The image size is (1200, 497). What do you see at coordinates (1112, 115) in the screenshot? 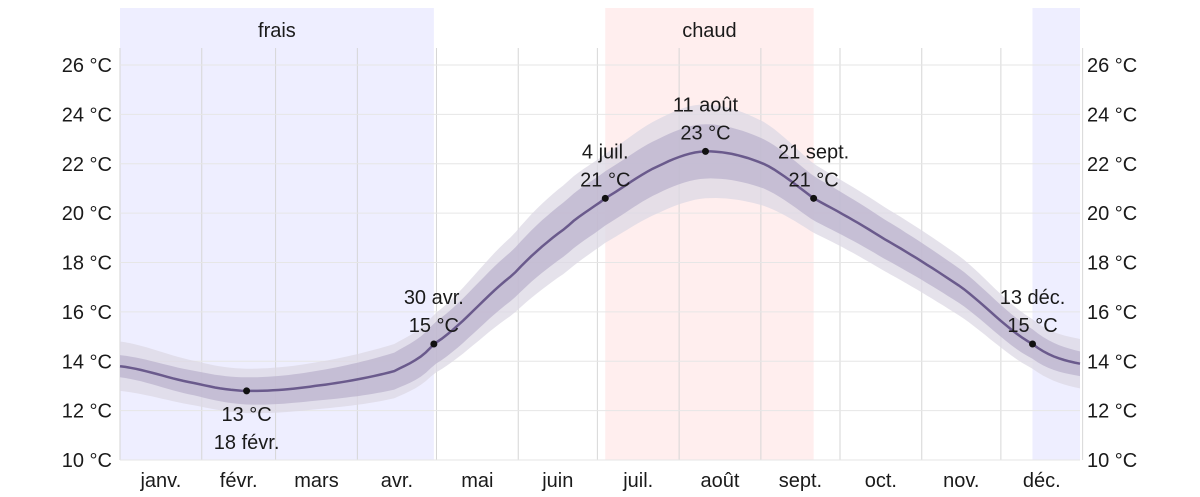
I see `y-tick-label-right: 24 °C` at bounding box center [1112, 115].